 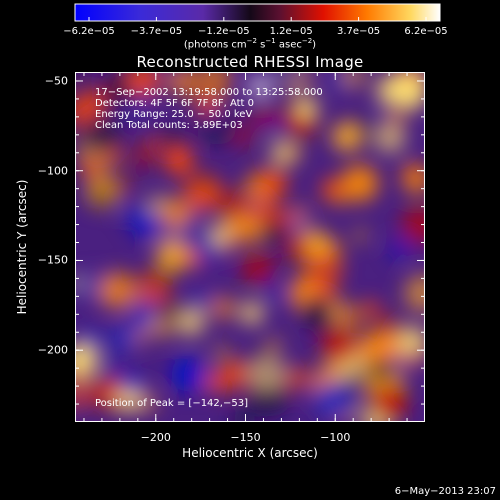 What do you see at coordinates (169, 125) in the screenshot?
I see `annotation-total-counts: Clean Total counts: 3.89E+03` at bounding box center [169, 125].